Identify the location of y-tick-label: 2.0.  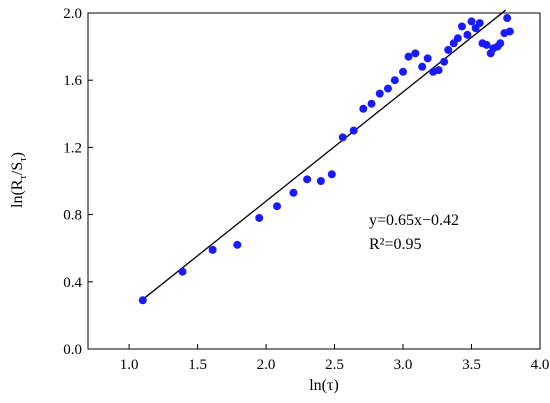
(72, 14).